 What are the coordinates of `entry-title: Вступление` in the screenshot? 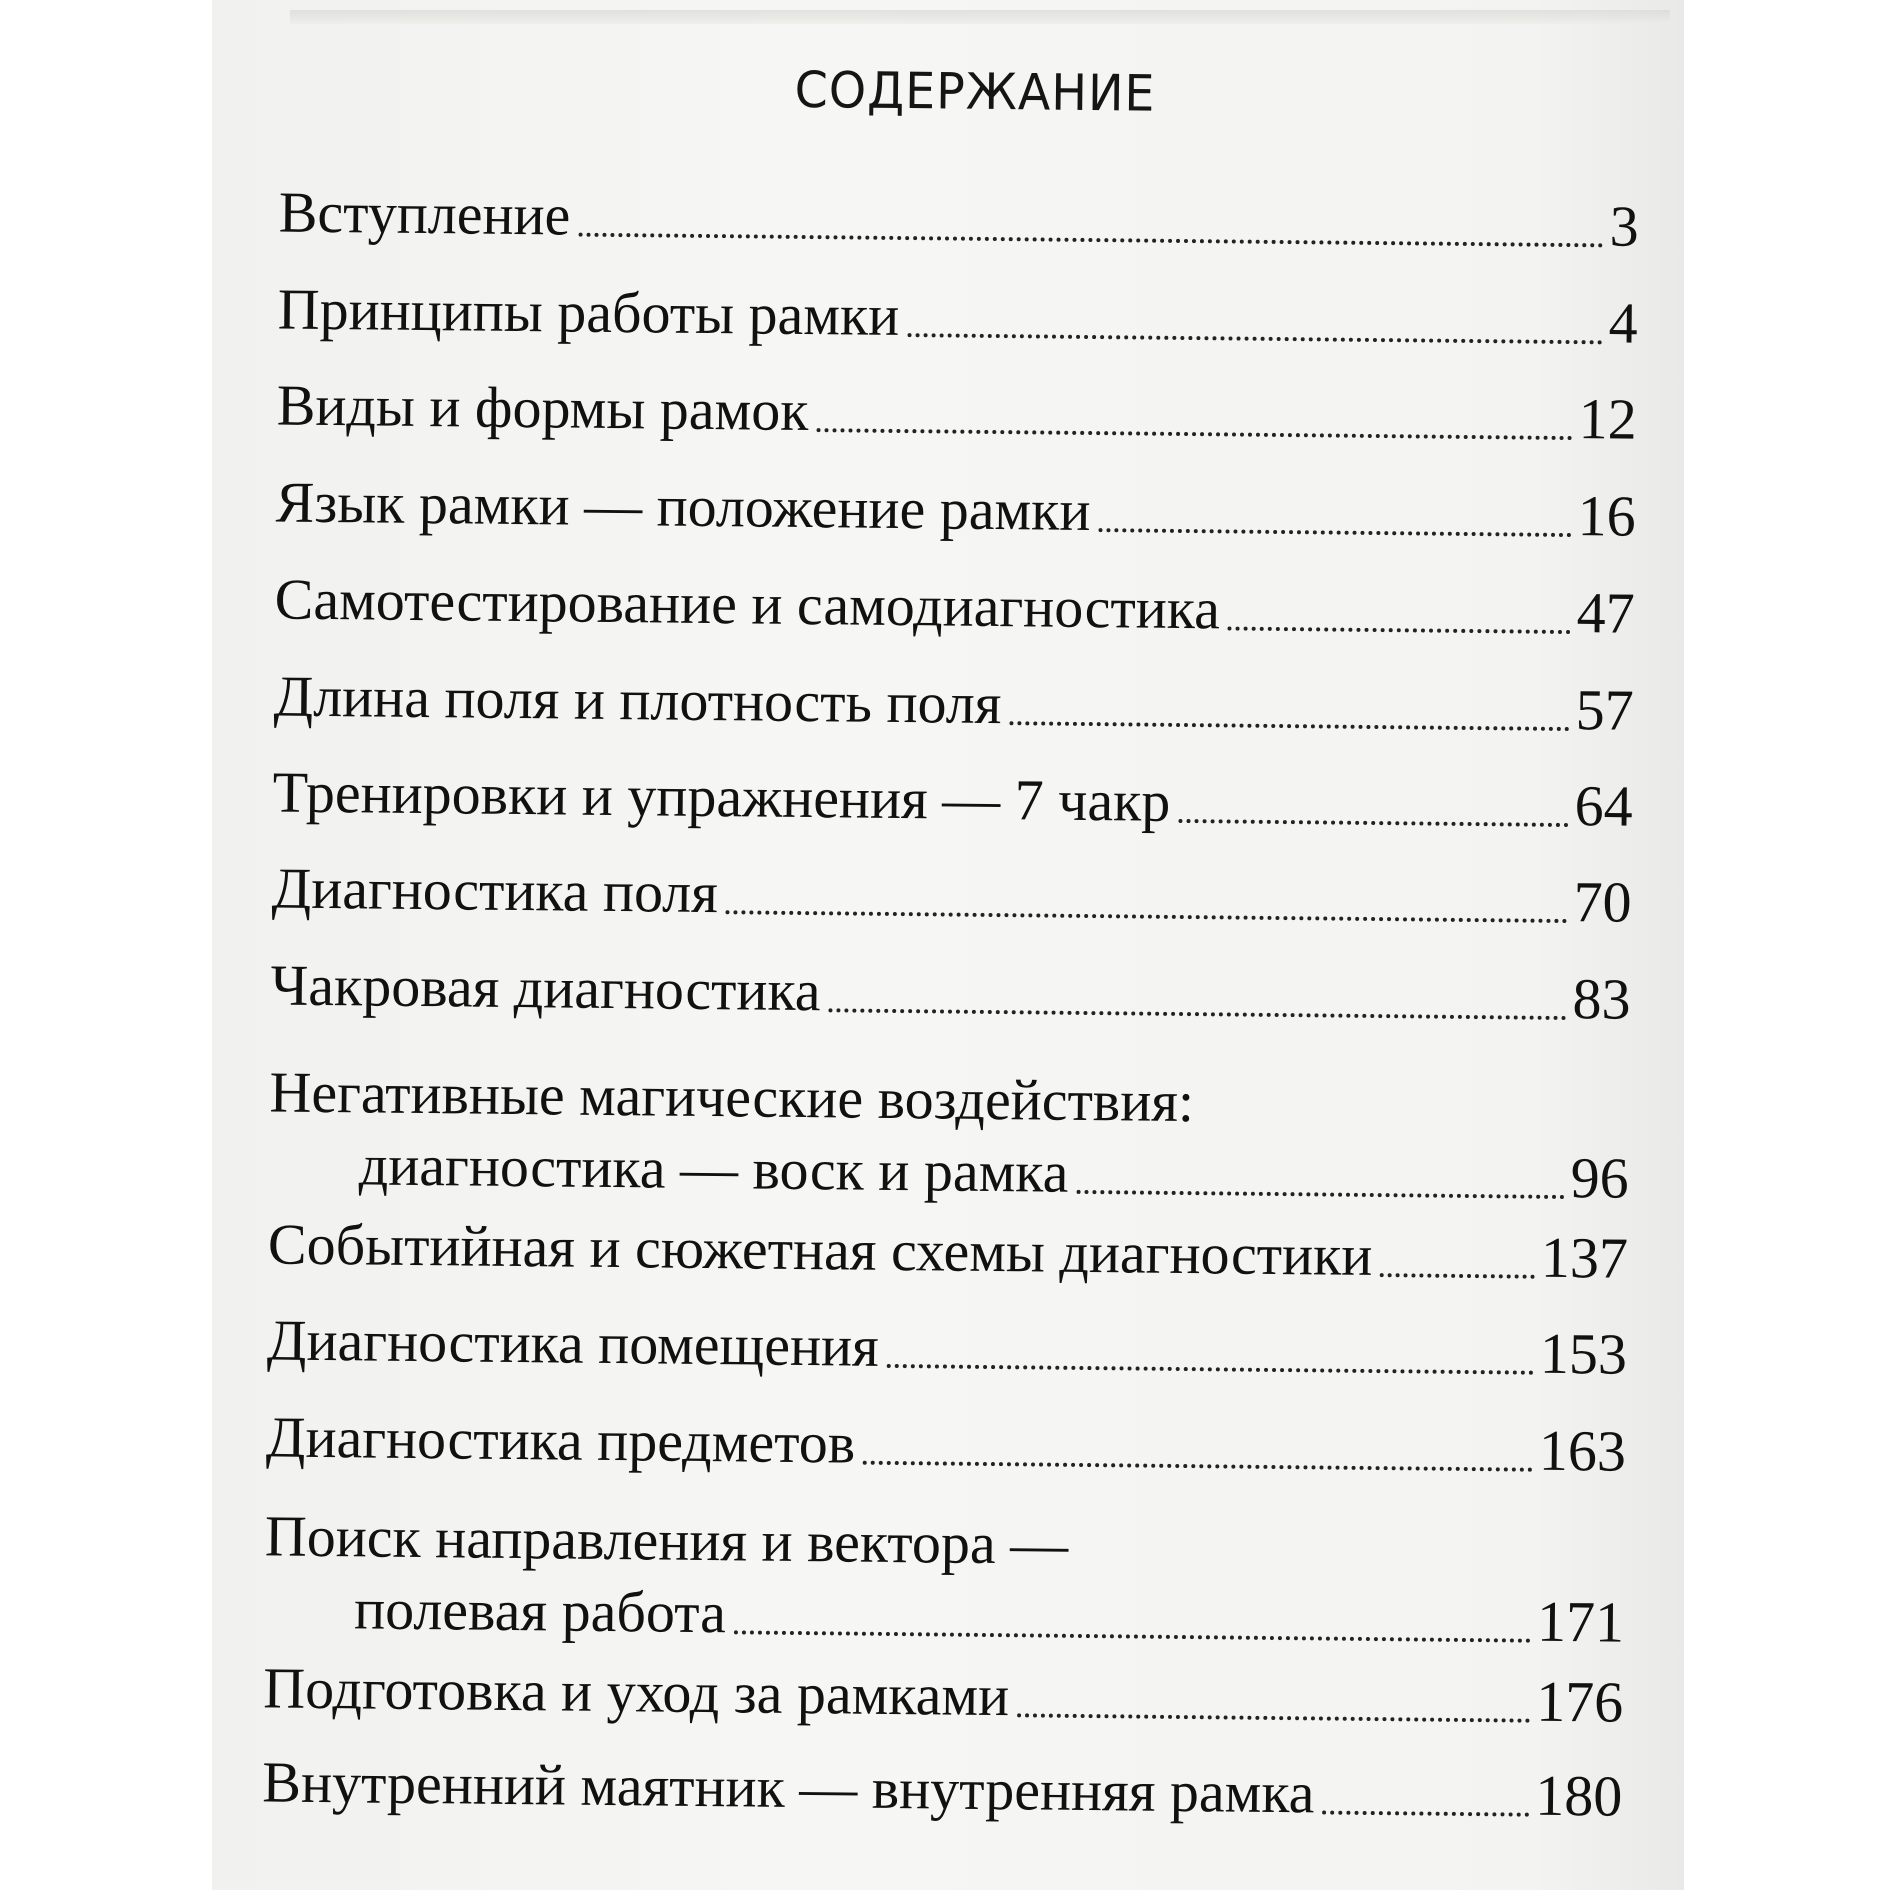 It's located at (424, 213).